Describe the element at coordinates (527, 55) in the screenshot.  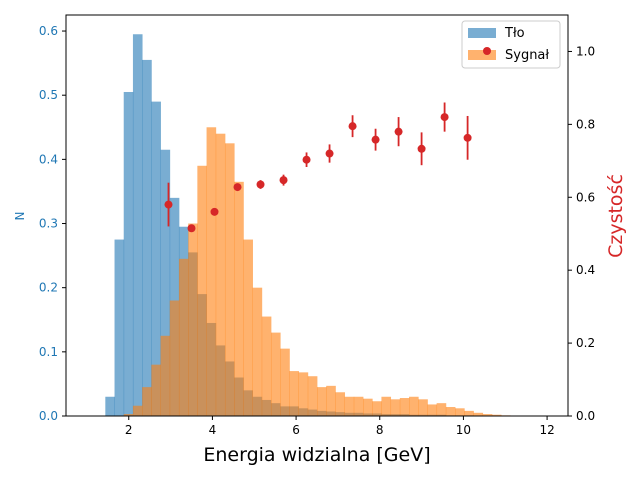
I see `legend-label-signal: Sygnał` at that location.